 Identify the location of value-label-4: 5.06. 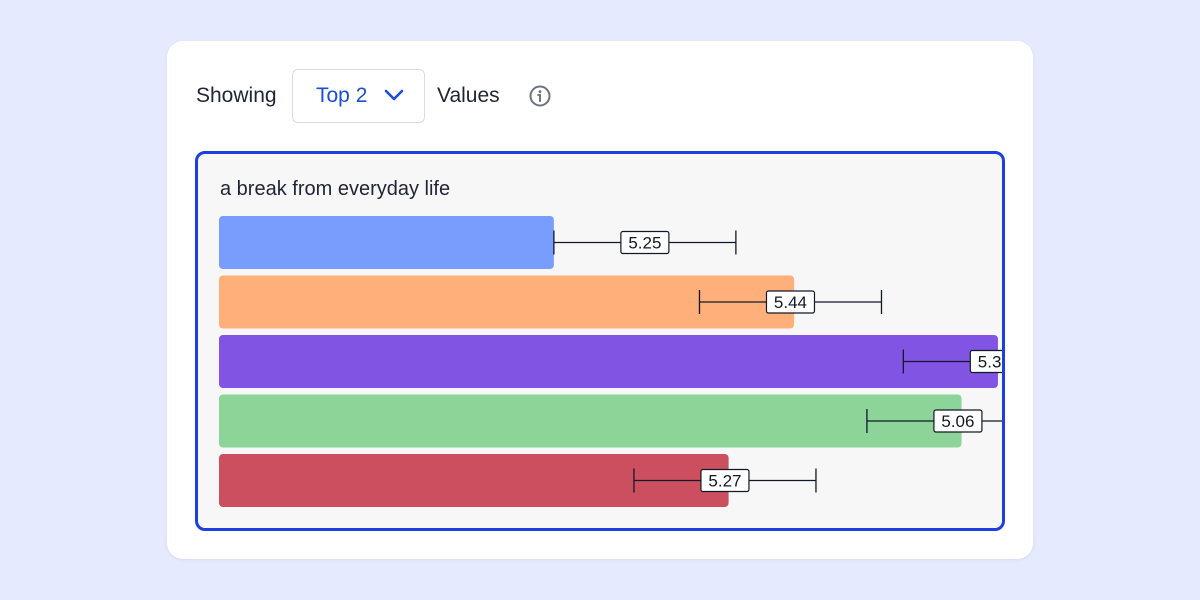
(957, 421).